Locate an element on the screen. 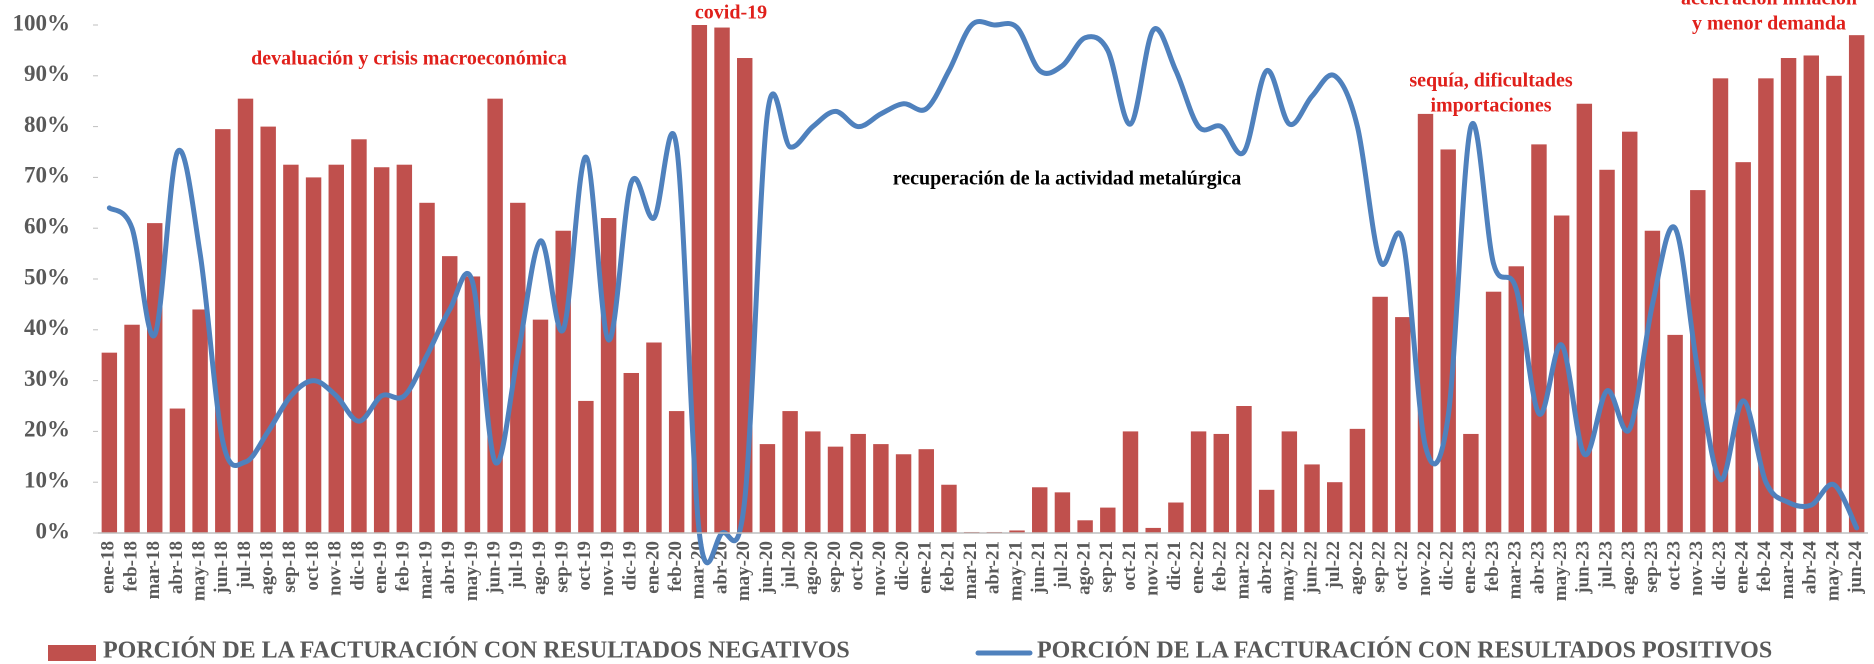  x-tick-label: abr-23 is located at coordinates (1537, 567).